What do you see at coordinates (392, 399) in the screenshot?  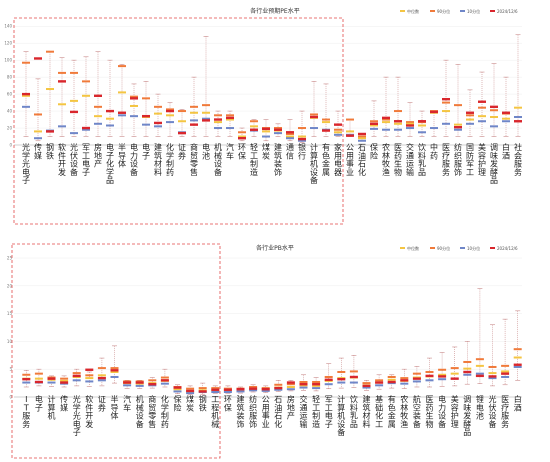 I see `category-label: 有` at bounding box center [392, 399].